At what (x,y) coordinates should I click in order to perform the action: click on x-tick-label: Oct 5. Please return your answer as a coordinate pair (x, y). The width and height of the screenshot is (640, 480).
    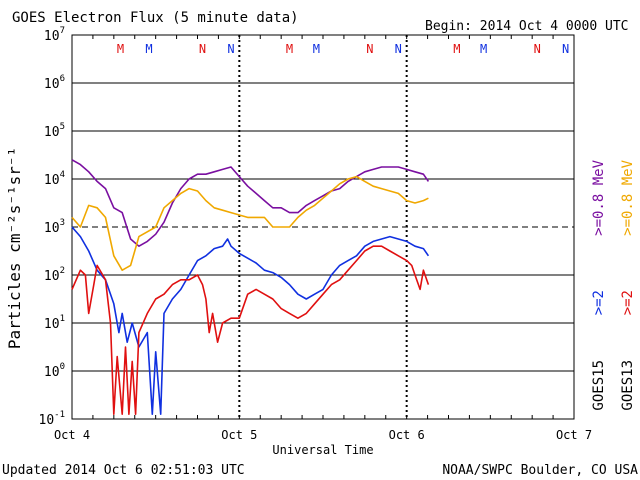
    Looking at the image, I should click on (239, 435).